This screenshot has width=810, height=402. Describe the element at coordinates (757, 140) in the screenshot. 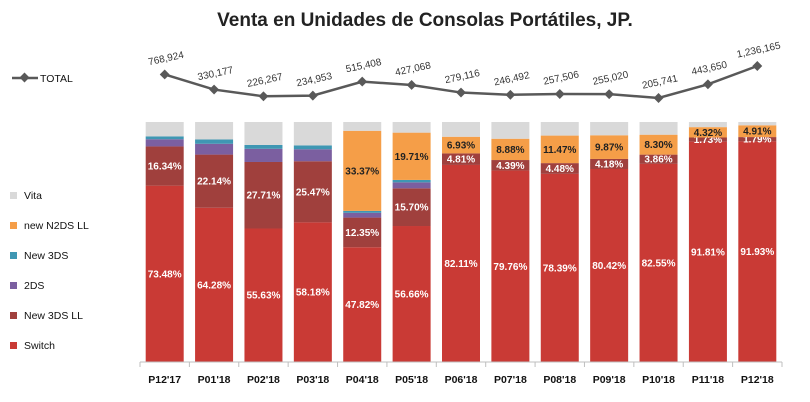

I see `data-label-new-3ds-ll: 1.79%` at that location.